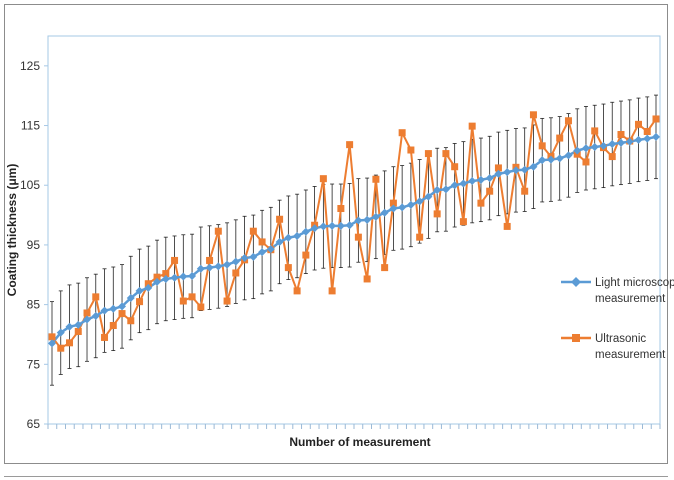  What do you see at coordinates (576, 282) in the screenshot?
I see `legend-marker-light` at bounding box center [576, 282].